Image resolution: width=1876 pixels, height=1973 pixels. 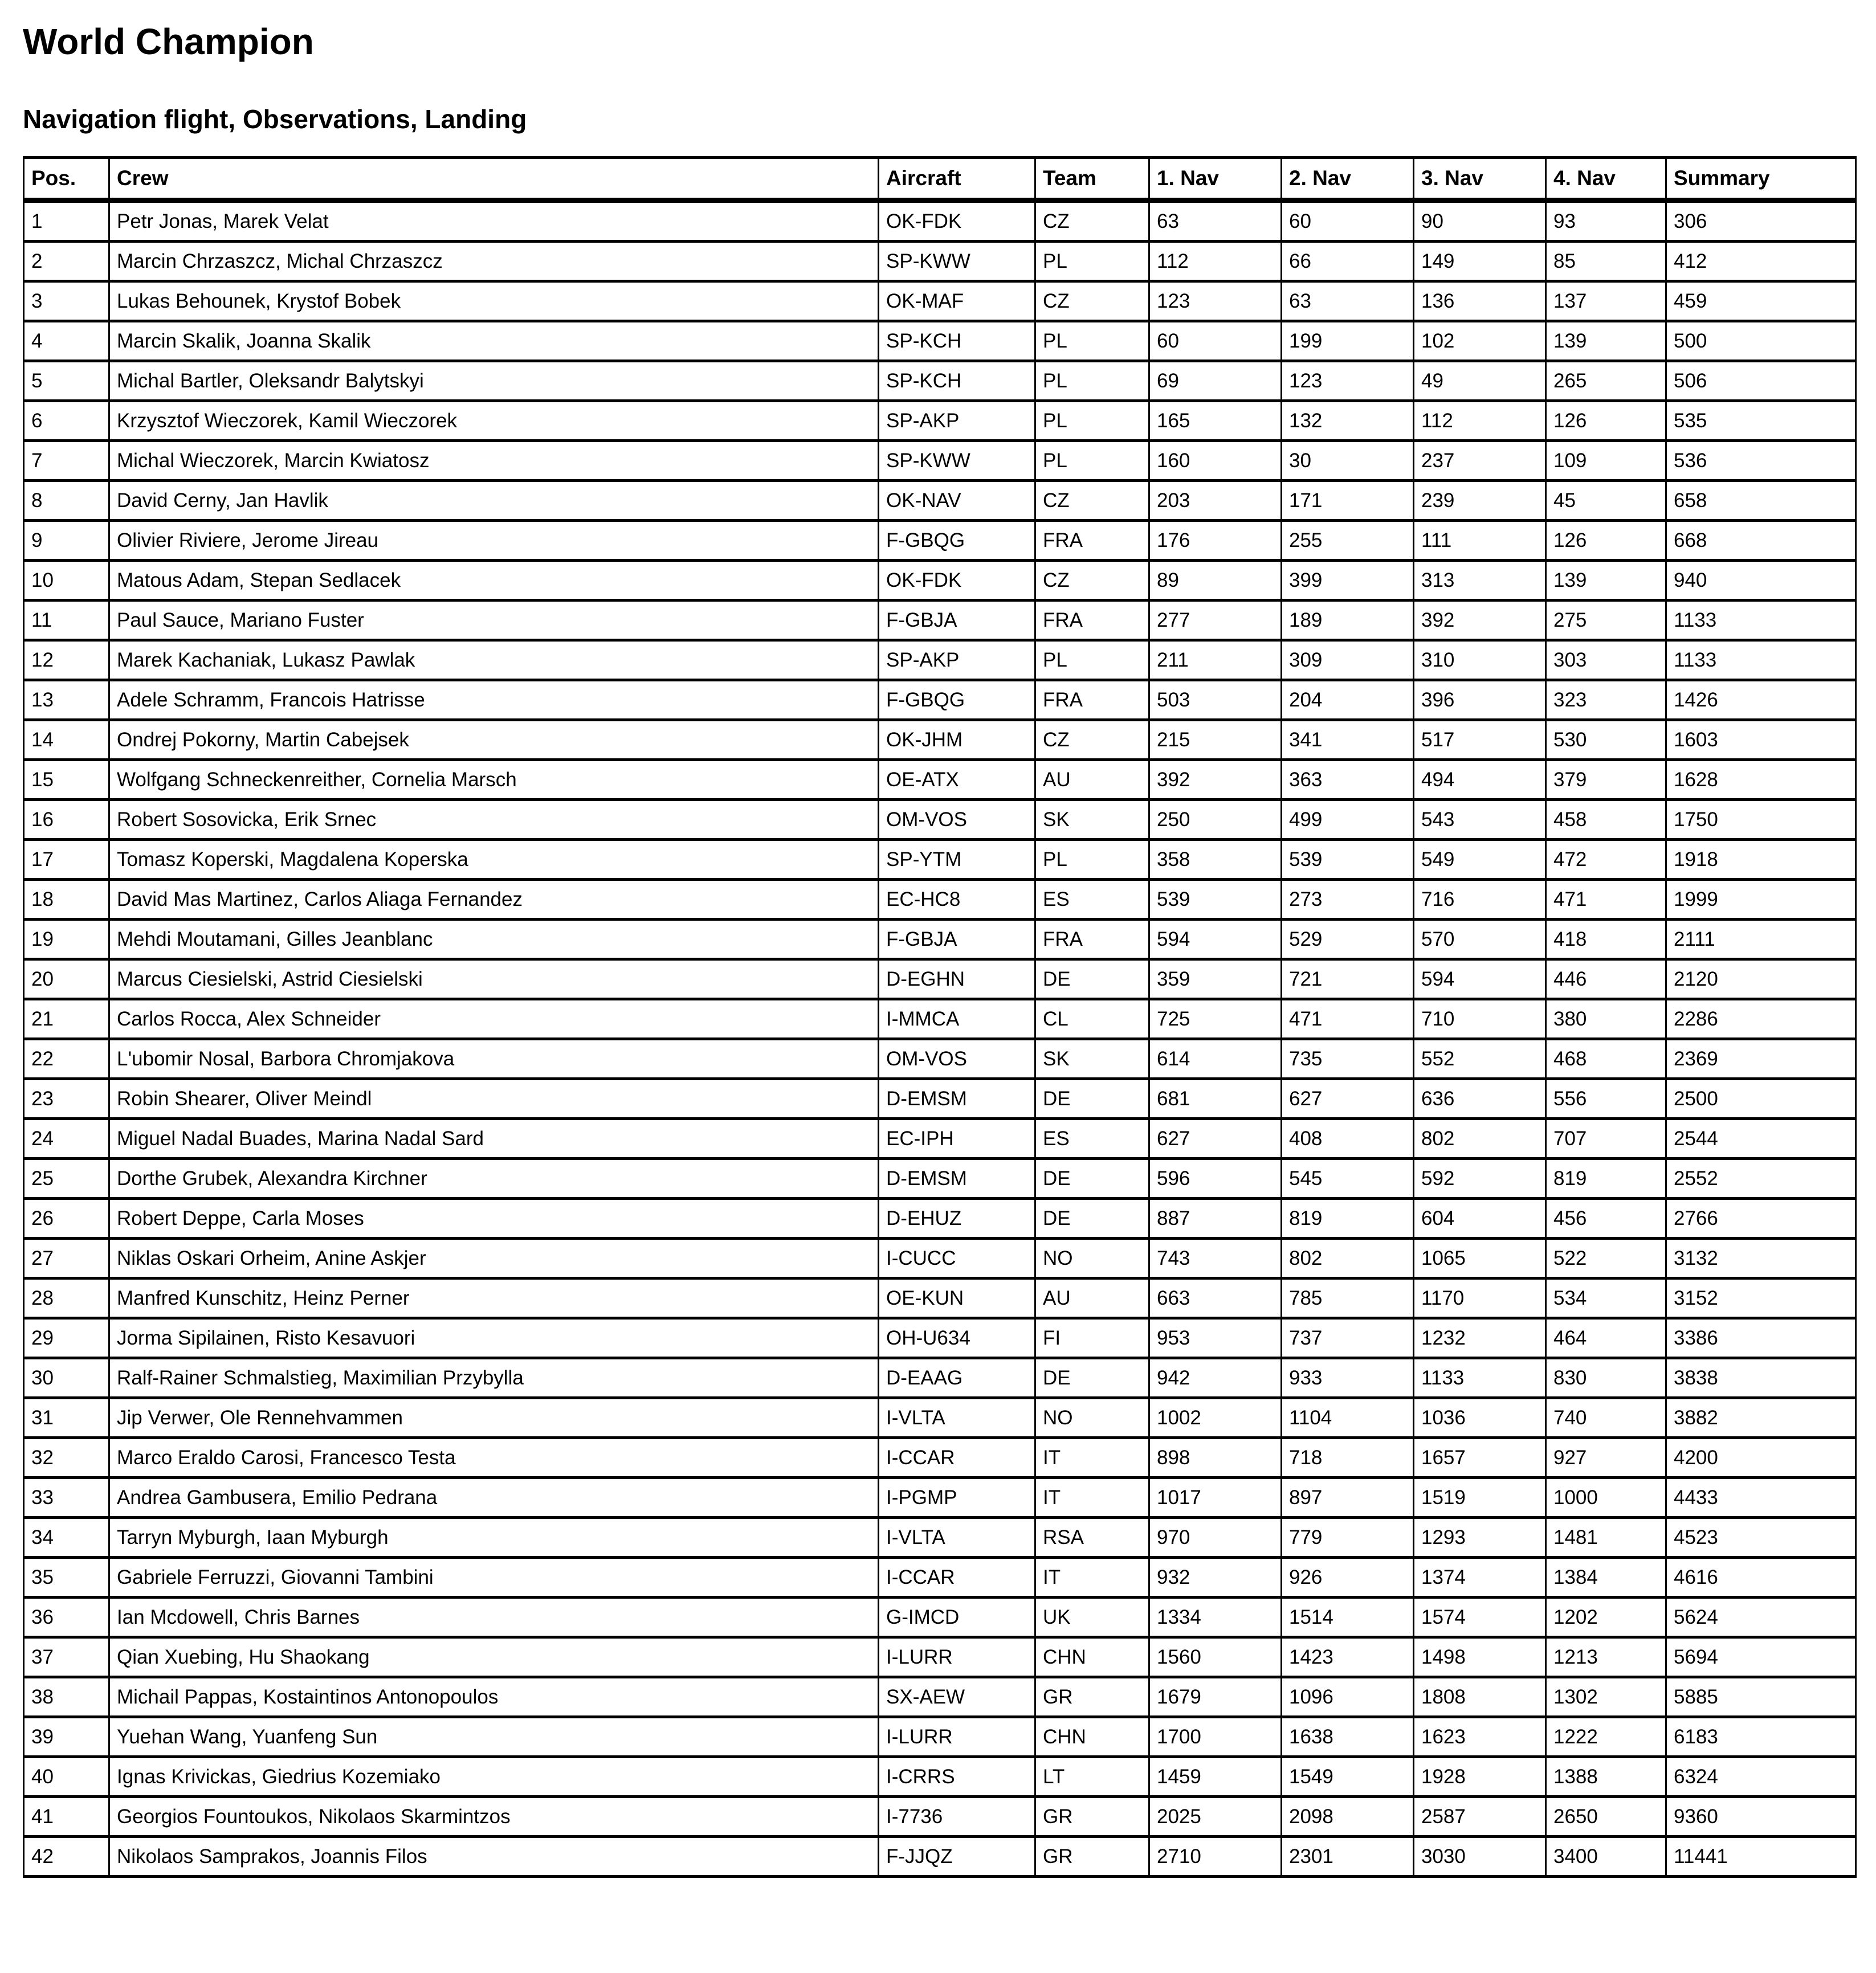 I want to click on cell-crew: Krzysztof Wieczorek, Kamil Wieczorek, so click(x=493, y=420).